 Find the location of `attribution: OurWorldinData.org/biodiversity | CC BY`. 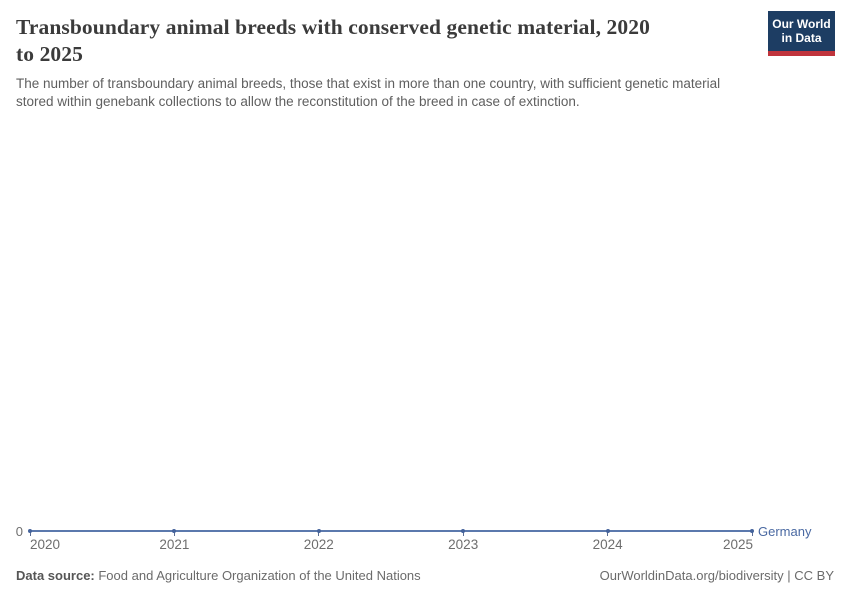

attribution: OurWorldinData.org/biodiversity | CC BY is located at coordinates (716, 575).